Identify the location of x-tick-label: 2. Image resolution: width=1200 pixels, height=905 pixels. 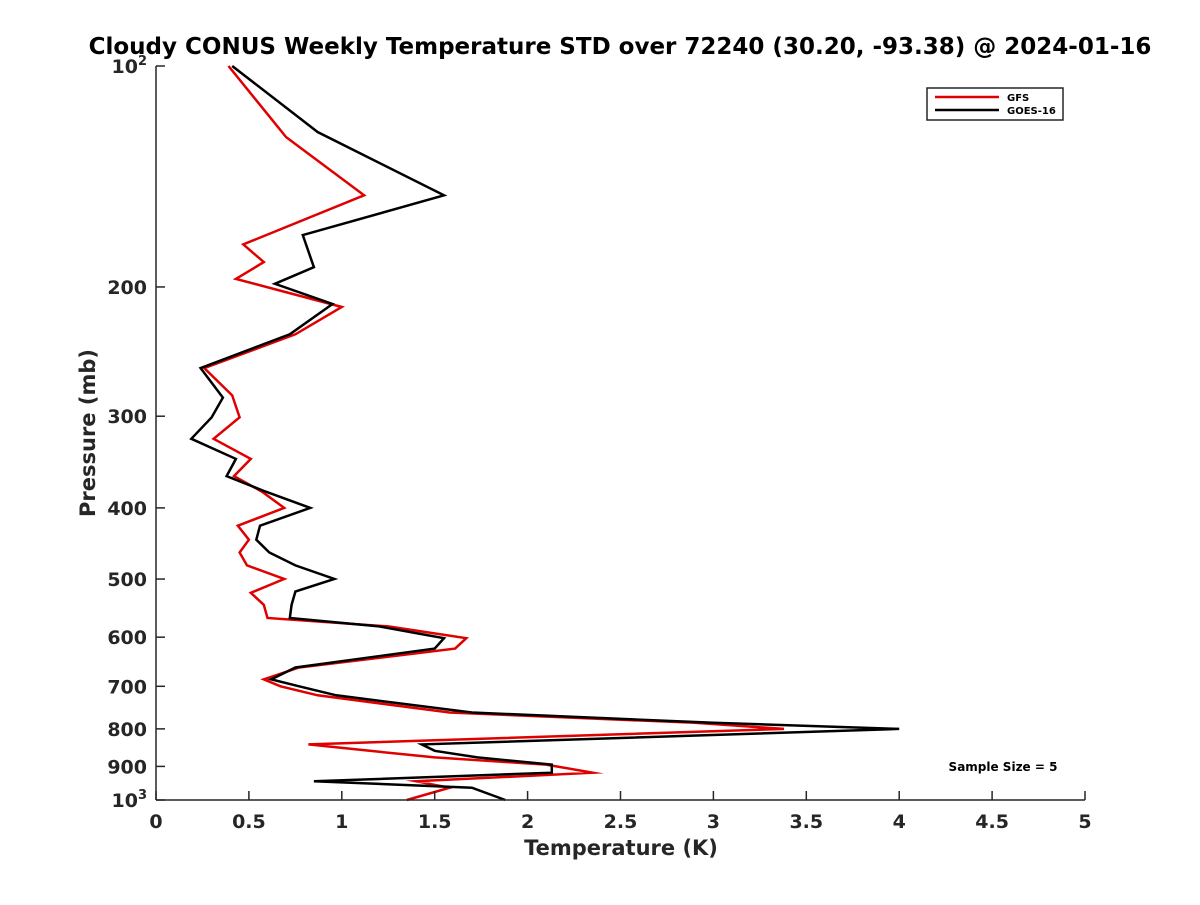
(527, 822).